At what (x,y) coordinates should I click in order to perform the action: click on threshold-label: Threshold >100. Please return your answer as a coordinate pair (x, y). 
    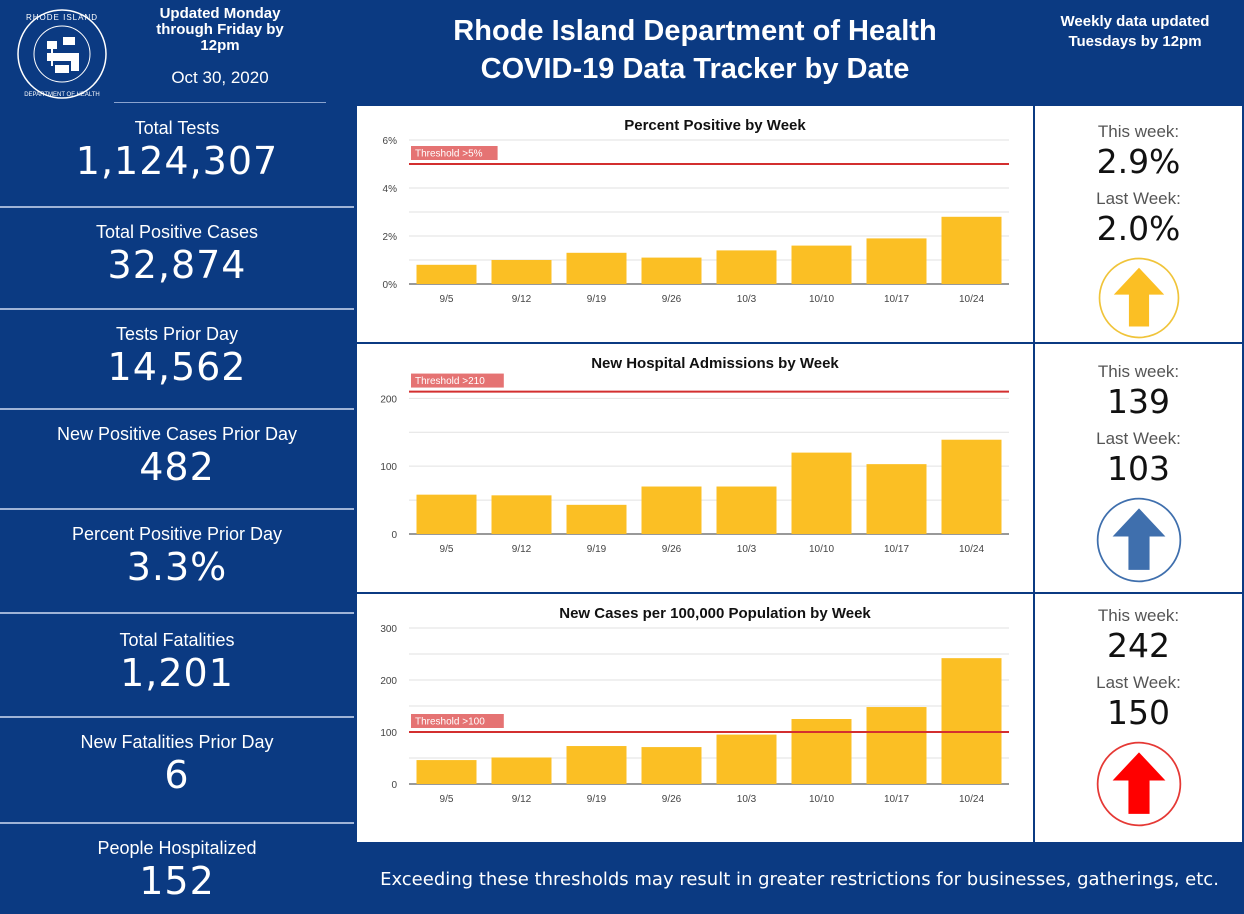
    Looking at the image, I should click on (450, 722).